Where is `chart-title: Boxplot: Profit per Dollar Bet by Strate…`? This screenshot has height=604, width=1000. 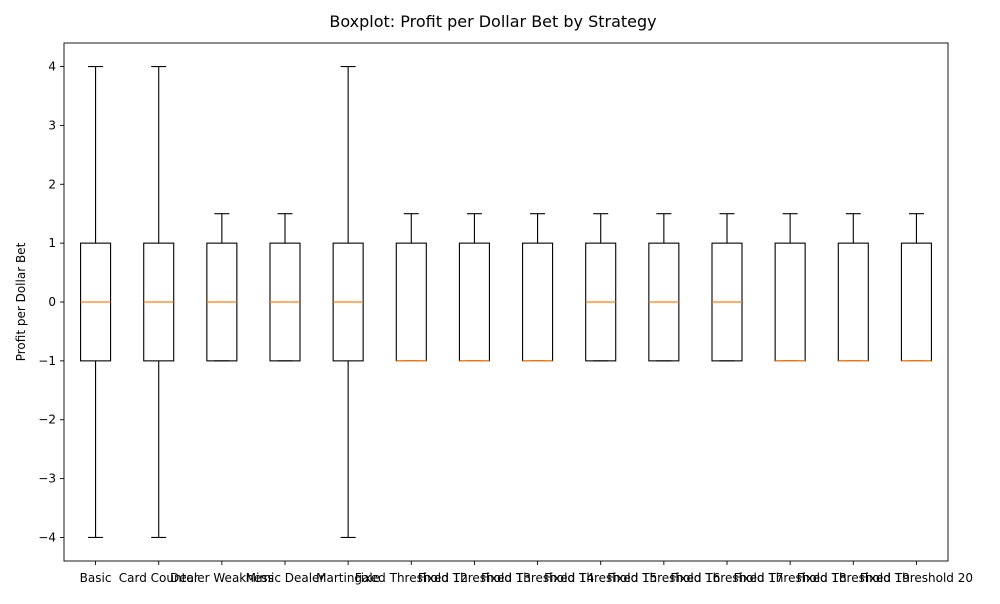 chart-title: Boxplot: Profit per Dollar Bet by Strate… is located at coordinates (492, 21).